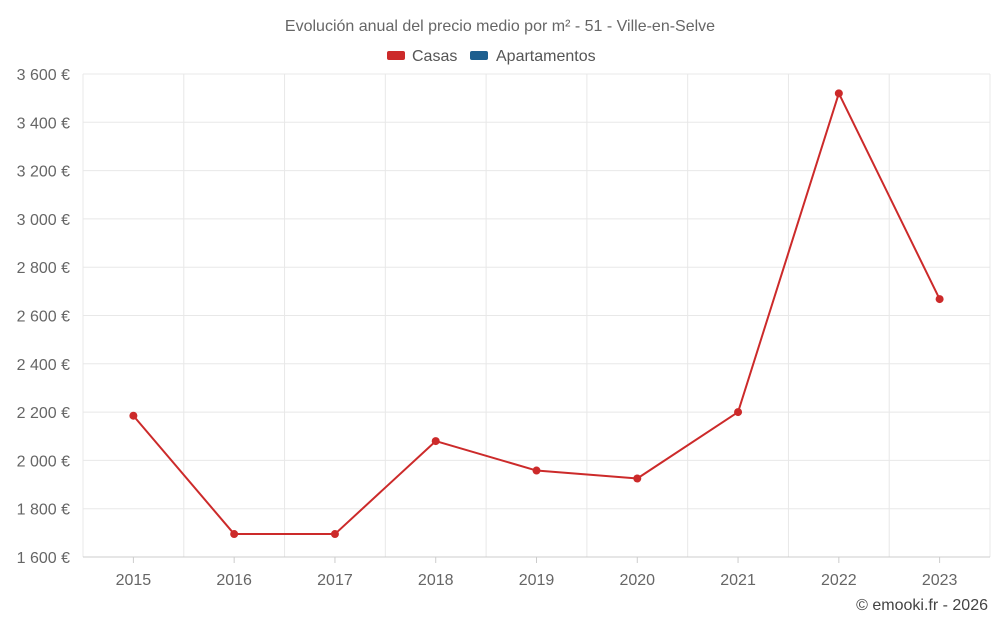 Image resolution: width=1000 pixels, height=625 pixels. I want to click on legend-item-apartamentos: Apartamentos, so click(533, 56).